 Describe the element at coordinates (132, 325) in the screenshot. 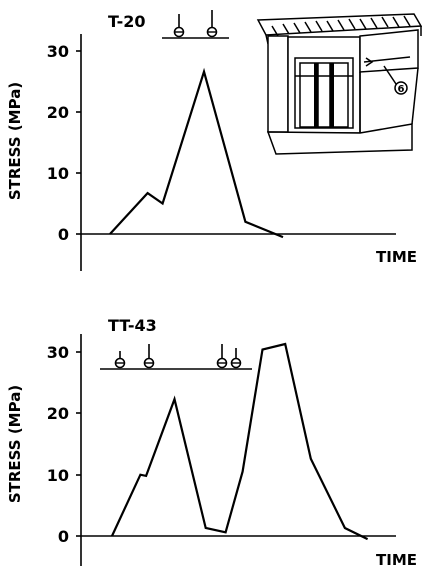

I see `chart-label: TT-43` at that location.